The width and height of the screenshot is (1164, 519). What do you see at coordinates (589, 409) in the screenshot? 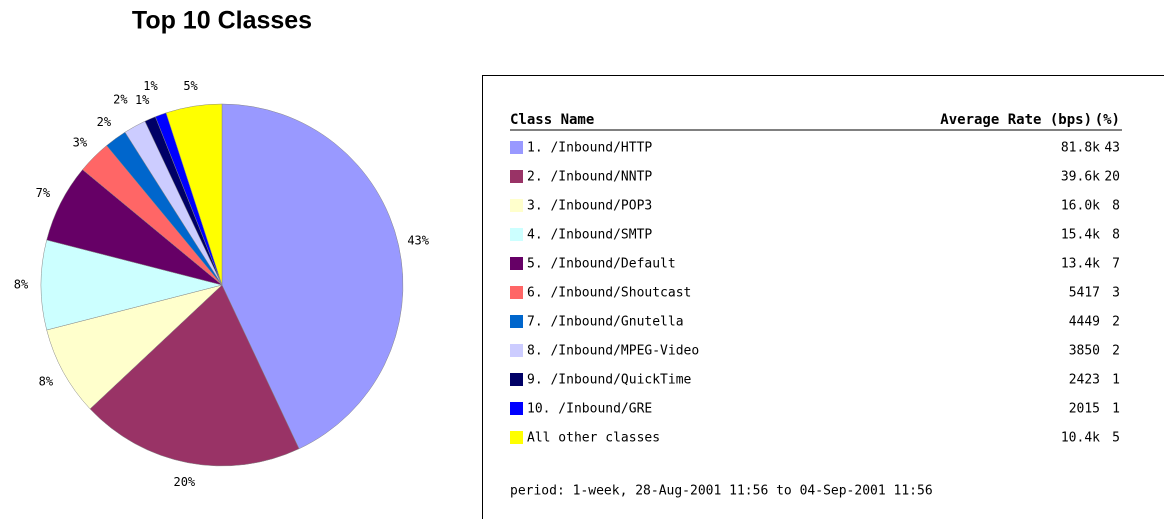
I see `legend-label: 10. /Inbound/GRE` at bounding box center [589, 409].